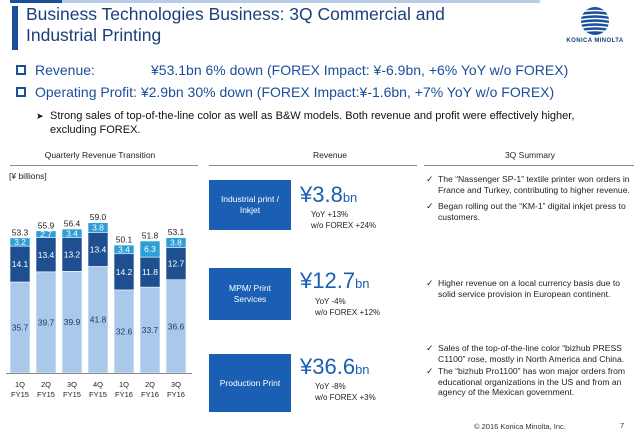 The image size is (640, 443). What do you see at coordinates (20, 328) in the screenshot?
I see `data-label: 35.7` at bounding box center [20, 328].